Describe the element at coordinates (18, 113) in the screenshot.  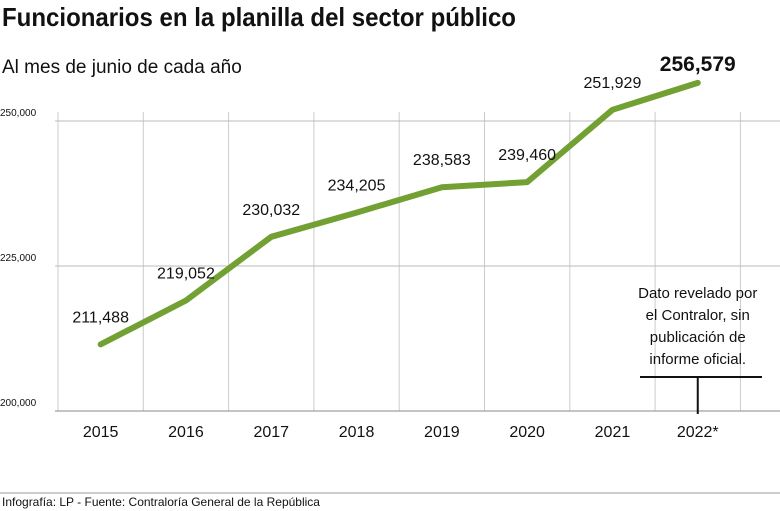
I see `y-tick-label: 250,000` at that location.